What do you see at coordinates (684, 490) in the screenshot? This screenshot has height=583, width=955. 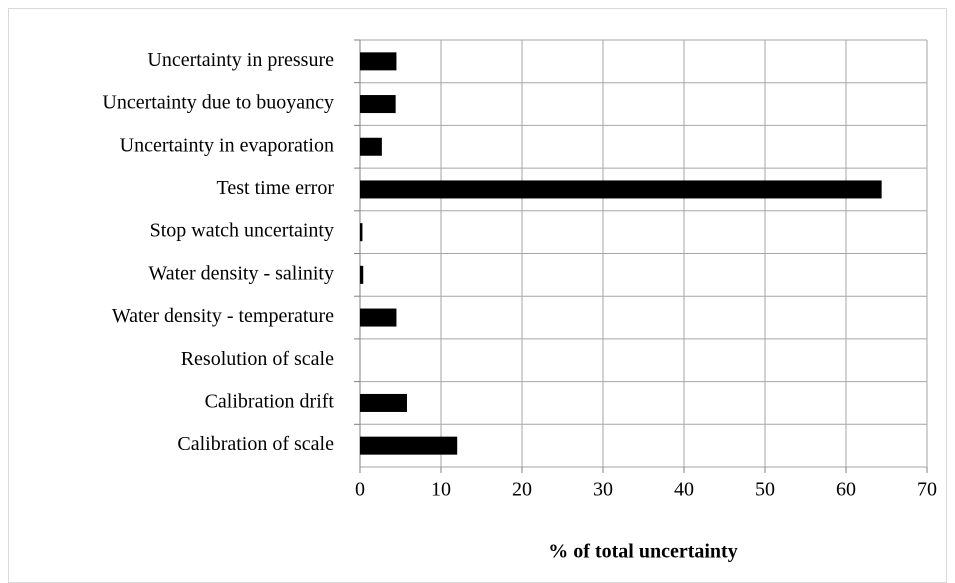 I see `x-tick-label: 40` at bounding box center [684, 490].